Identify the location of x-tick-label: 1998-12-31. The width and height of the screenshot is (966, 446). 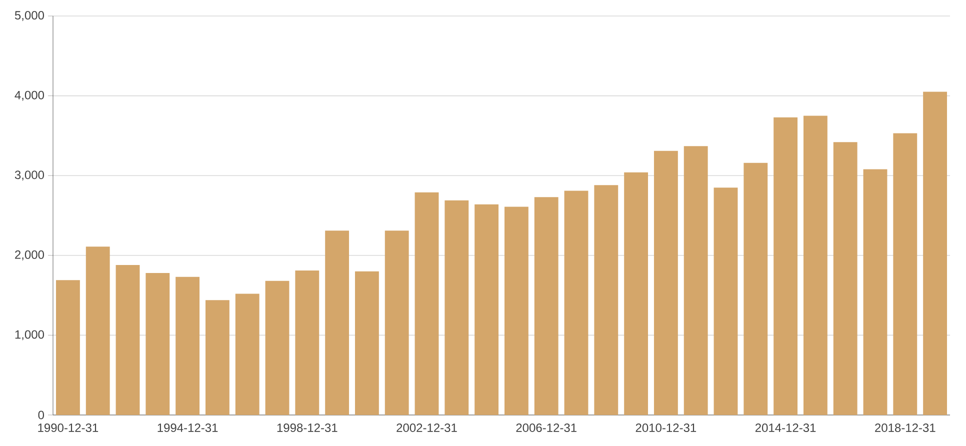
(307, 428).